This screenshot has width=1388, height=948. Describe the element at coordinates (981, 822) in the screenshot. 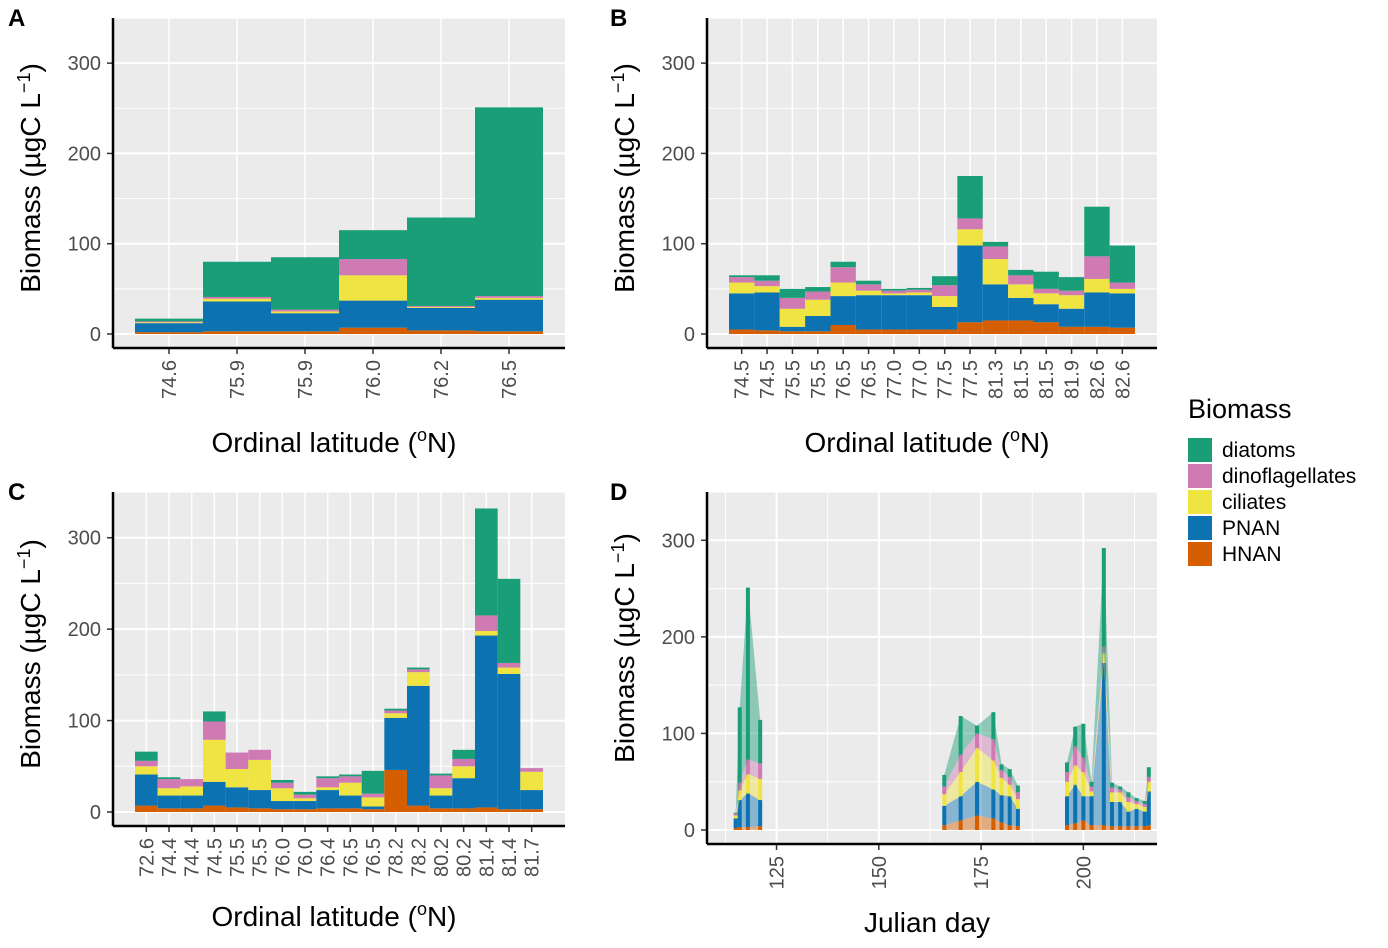

I see `area-band-hnan` at that location.